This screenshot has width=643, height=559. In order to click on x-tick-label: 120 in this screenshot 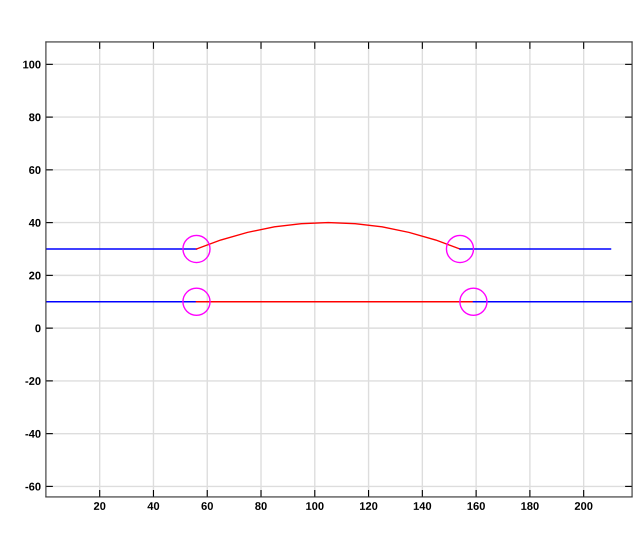, I will do `click(369, 506)`.